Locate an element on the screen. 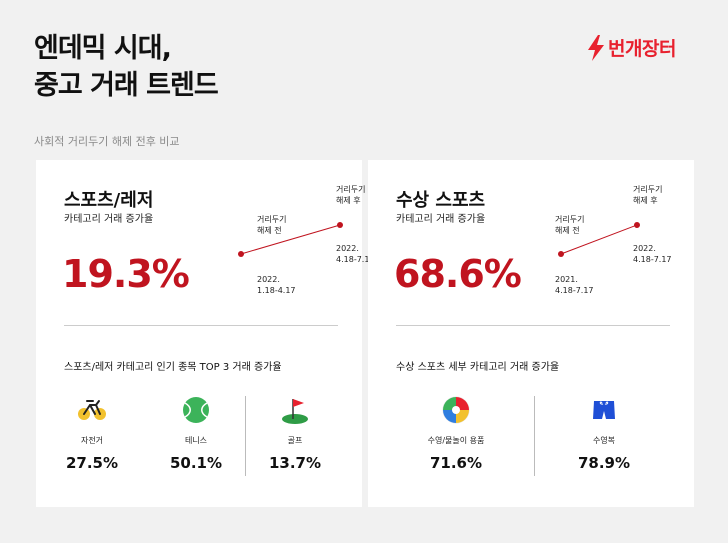 This screenshot has height=543, width=728. item-value: 50.1% is located at coordinates (196, 463).